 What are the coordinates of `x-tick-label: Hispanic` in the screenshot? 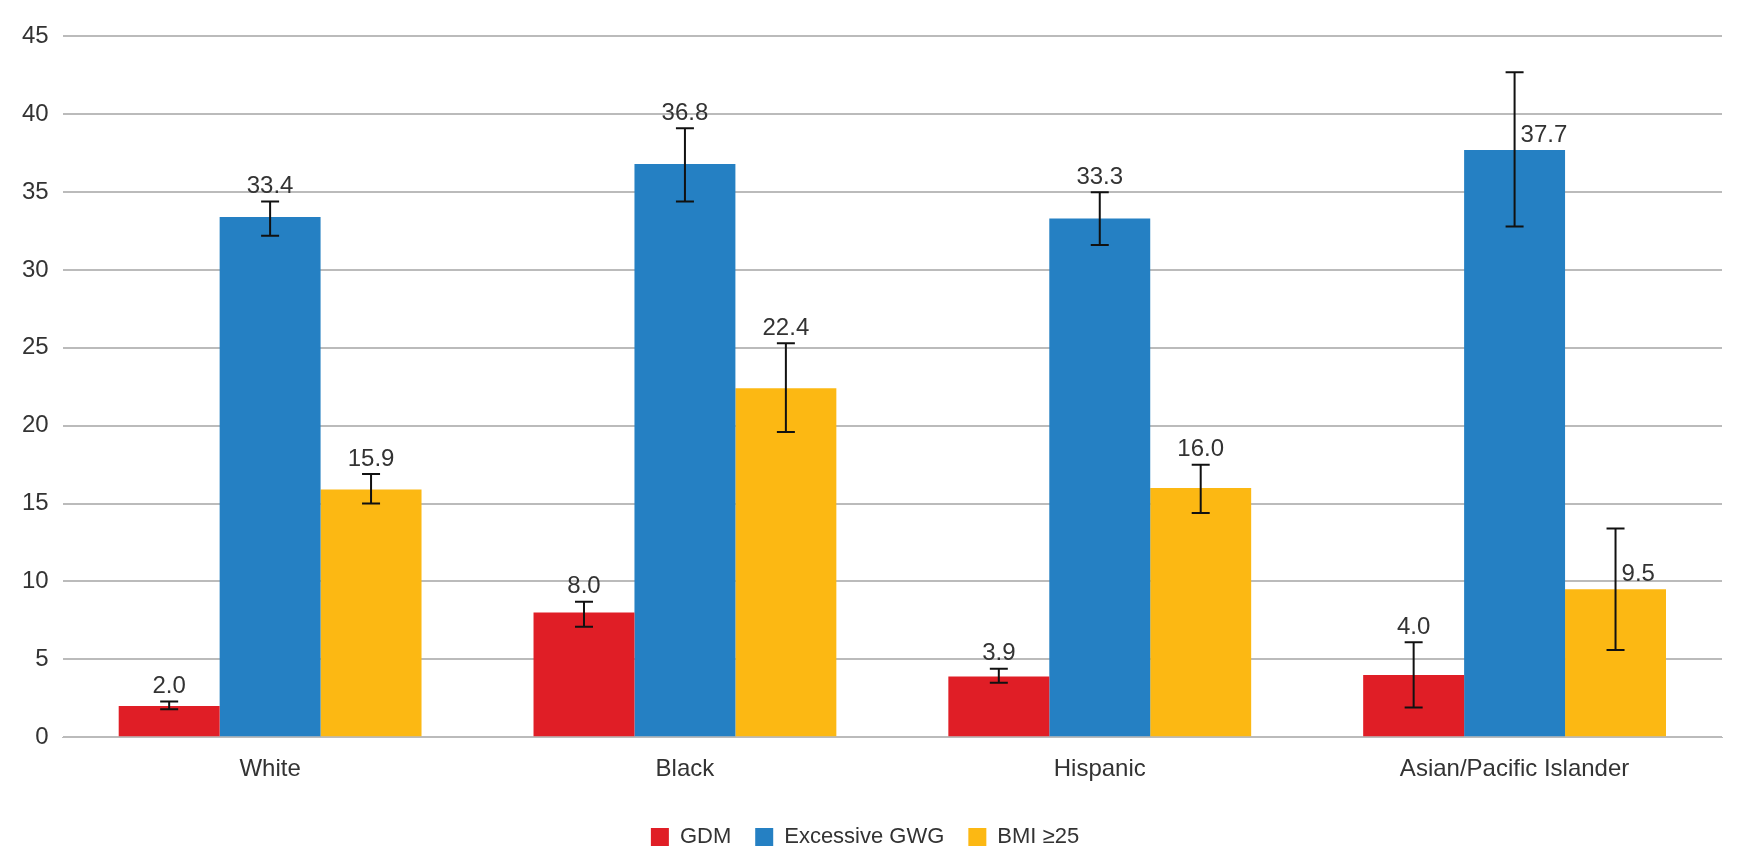 It's located at (1099, 768).